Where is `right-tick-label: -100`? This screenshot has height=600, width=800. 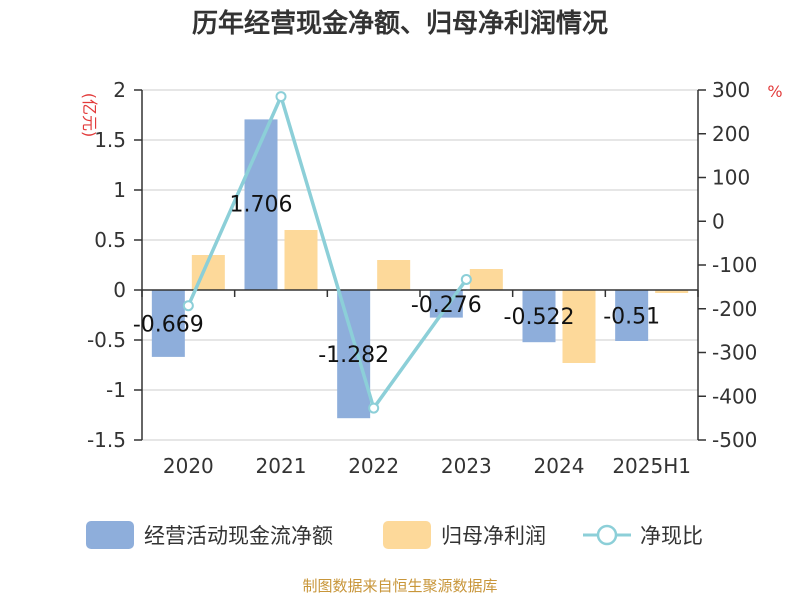
right-tick-label: -100 is located at coordinates (734, 265).